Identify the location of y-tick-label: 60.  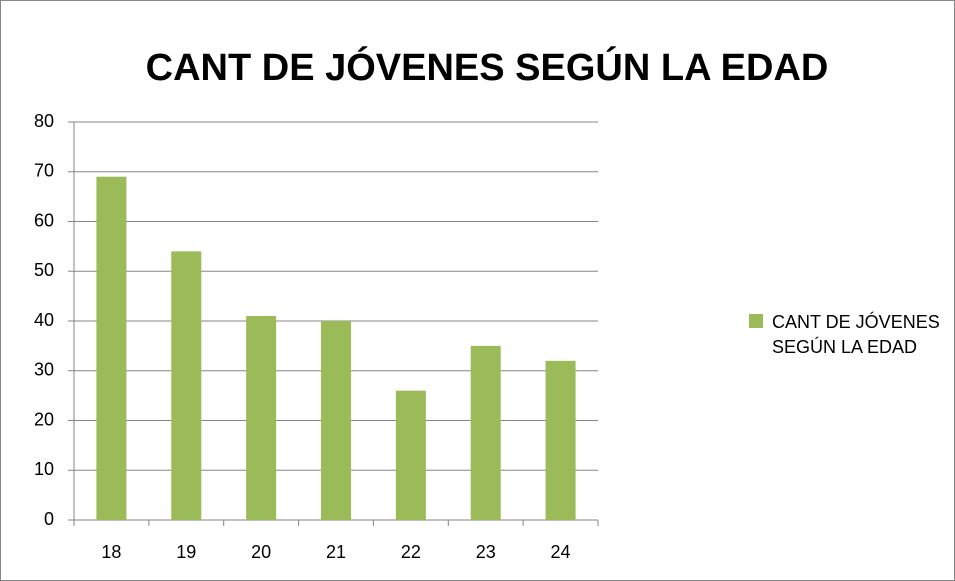
(44, 220).